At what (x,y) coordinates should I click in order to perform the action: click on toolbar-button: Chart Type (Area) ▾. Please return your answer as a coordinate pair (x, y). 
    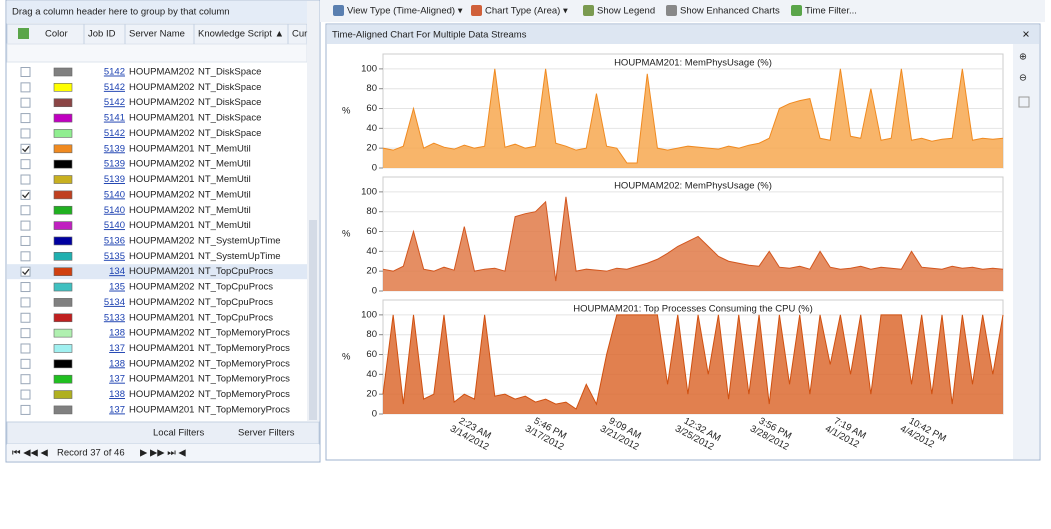
    Looking at the image, I should click on (526, 11).